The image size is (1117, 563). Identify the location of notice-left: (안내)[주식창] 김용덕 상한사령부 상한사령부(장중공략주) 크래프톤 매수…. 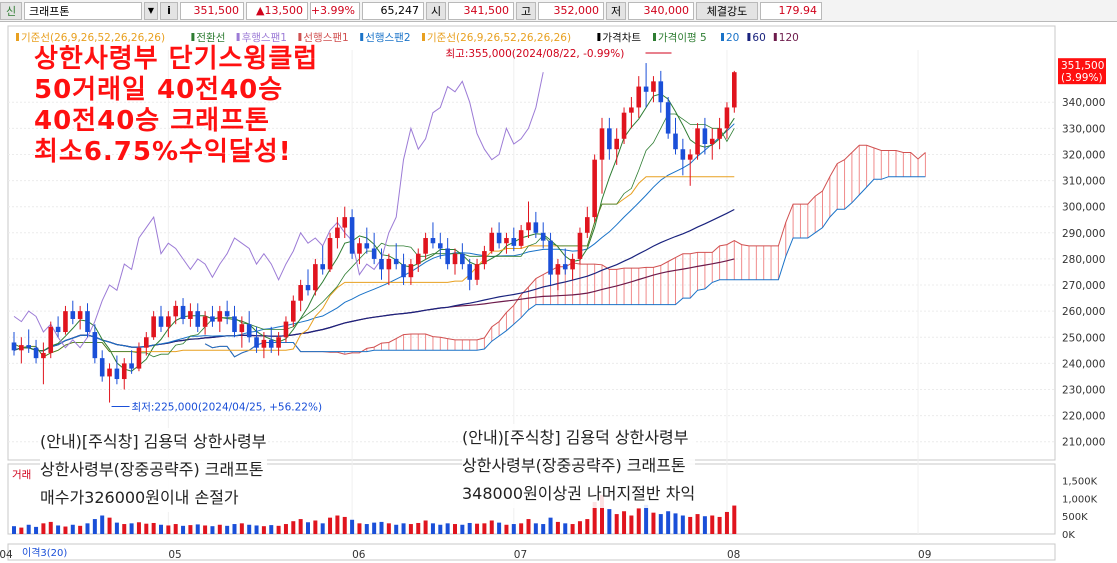
(153, 470).